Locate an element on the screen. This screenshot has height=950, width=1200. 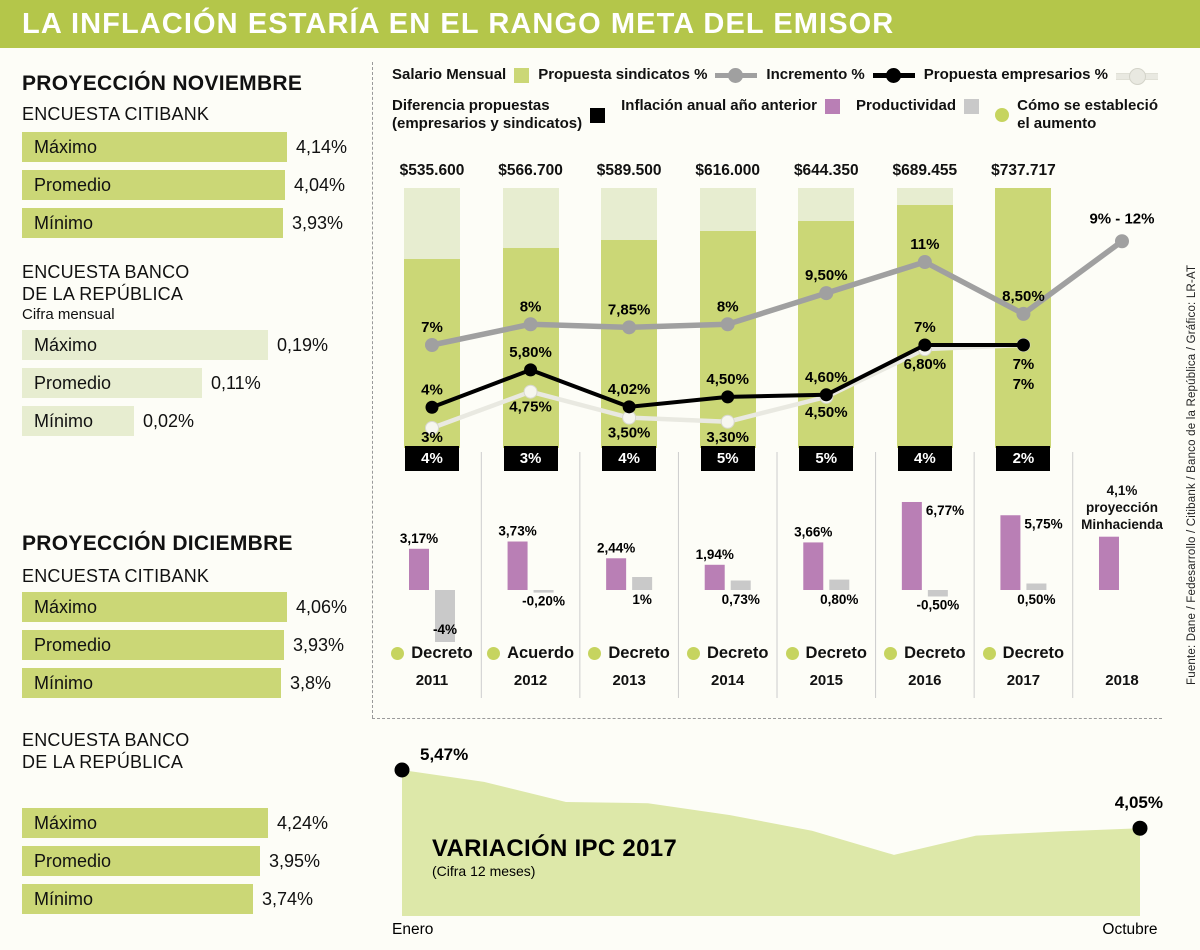
legend-item: Cómo se estableció el aumento is located at coordinates (1076, 115).